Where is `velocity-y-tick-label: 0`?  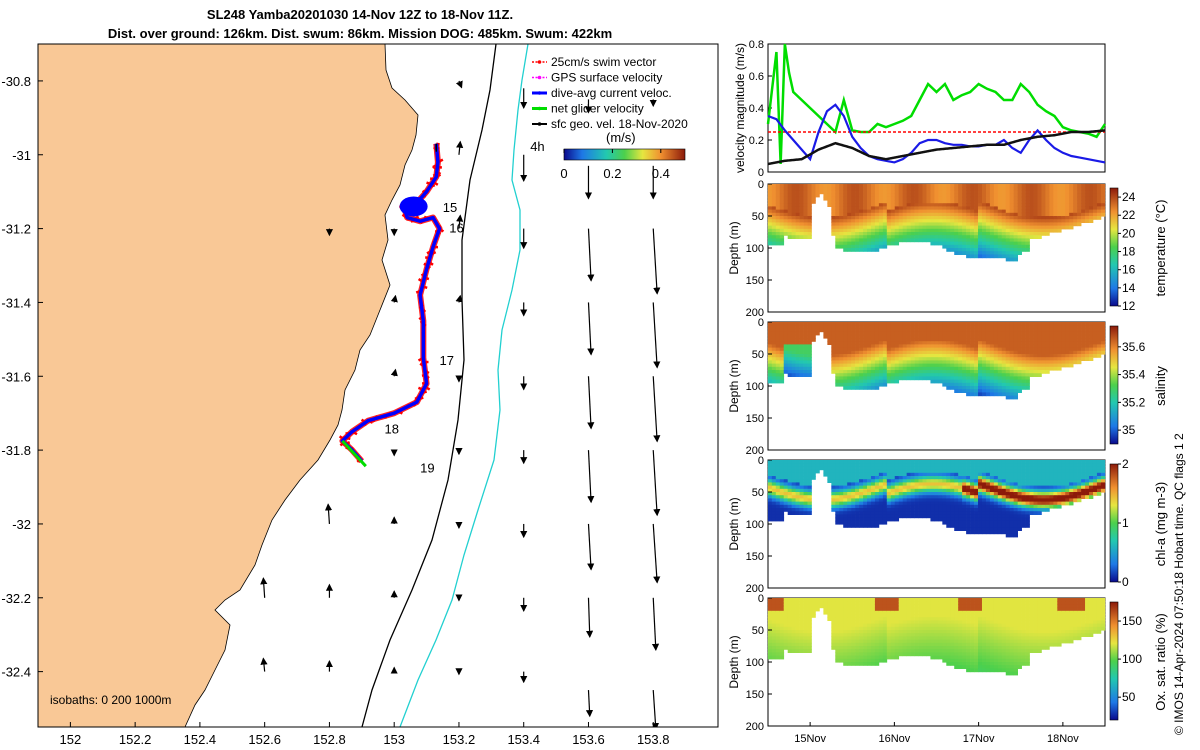 velocity-y-tick-label: 0 is located at coordinates (761, 173).